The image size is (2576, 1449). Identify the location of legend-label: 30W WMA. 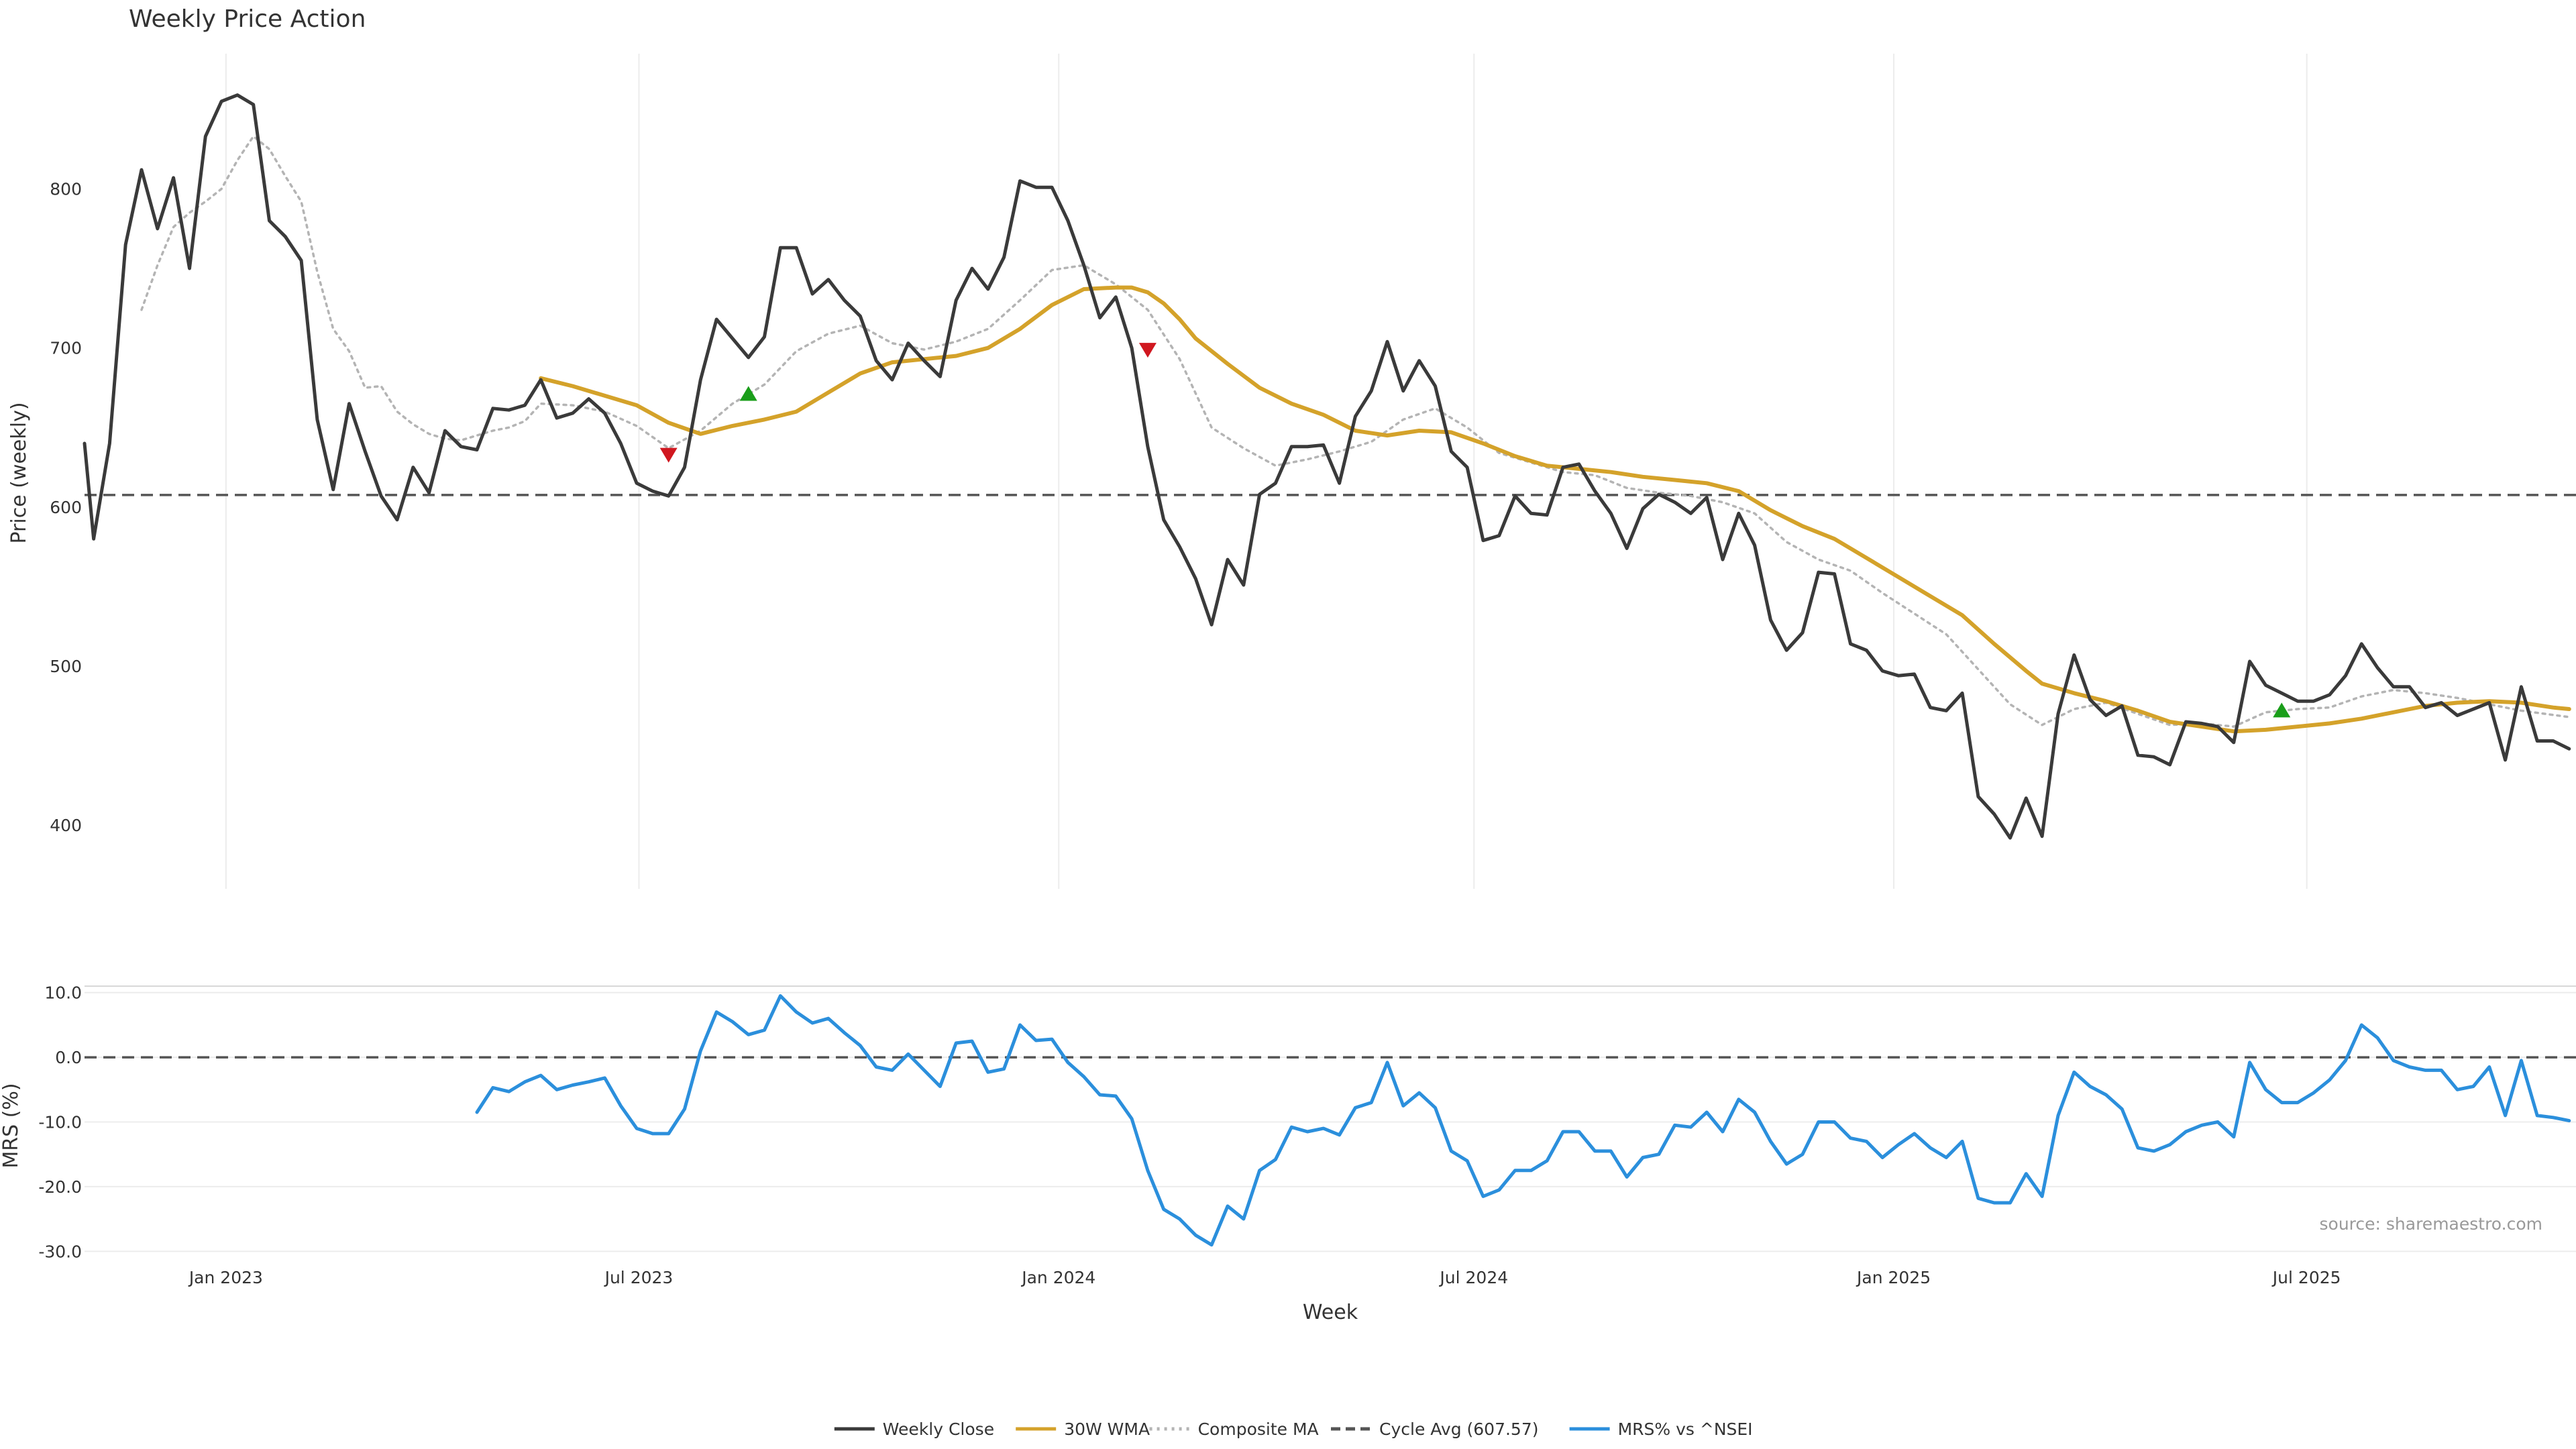
(1107, 1429).